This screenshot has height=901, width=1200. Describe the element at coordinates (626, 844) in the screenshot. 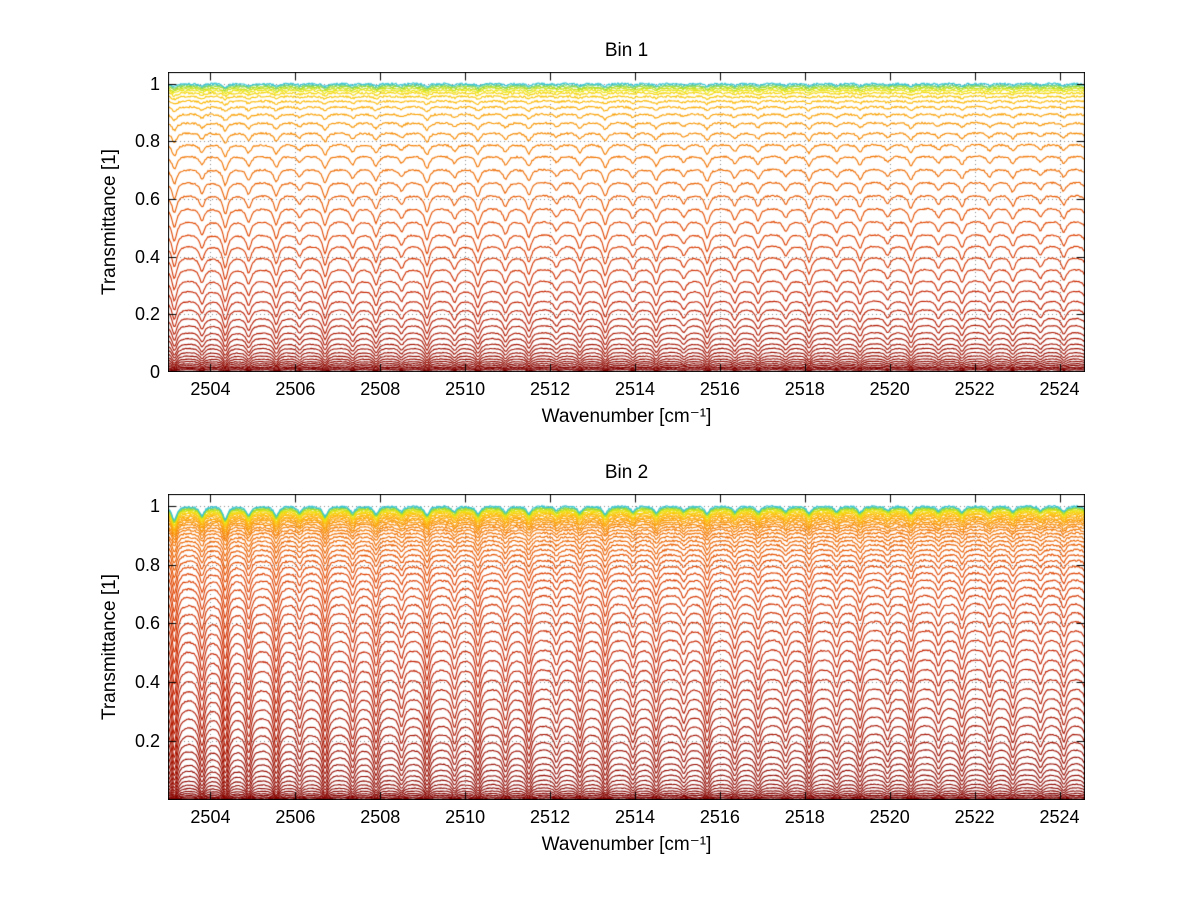

I see `x-axis-label-bin2: Wavenumber [cm⁻¹]` at that location.